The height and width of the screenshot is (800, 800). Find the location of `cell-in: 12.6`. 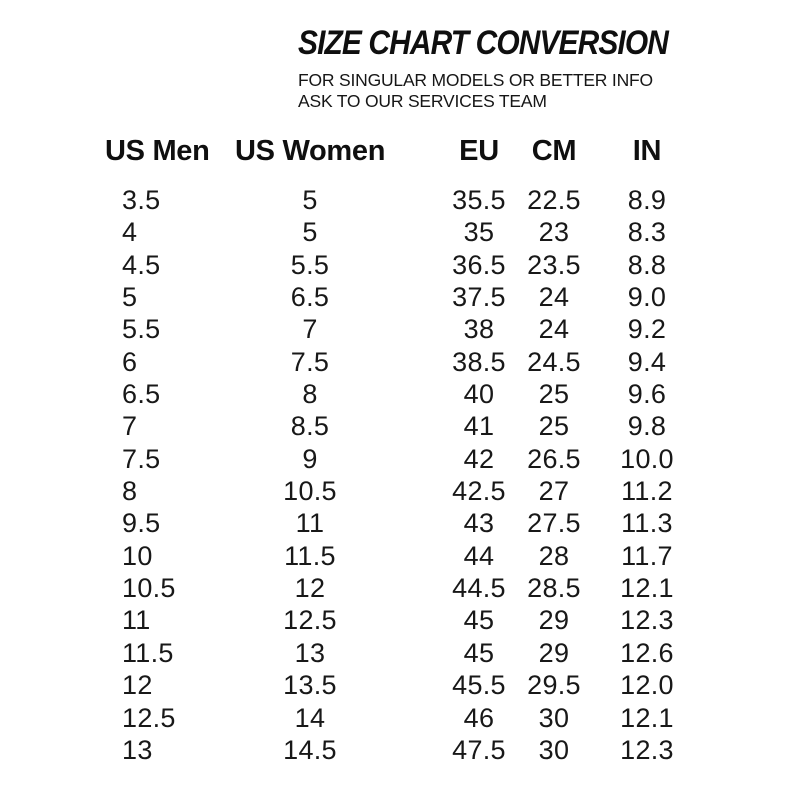

cell-in: 12.6 is located at coordinates (647, 652).